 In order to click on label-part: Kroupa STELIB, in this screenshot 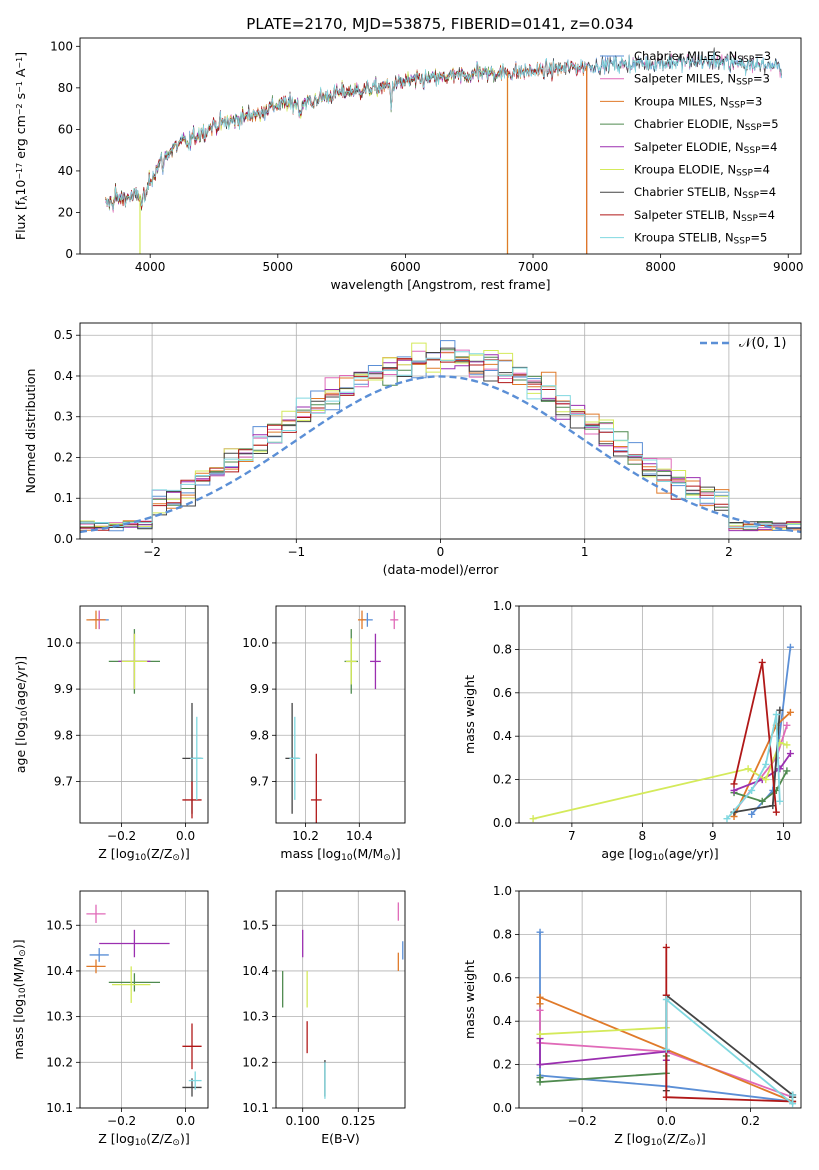, I will do `click(679, 238)`.